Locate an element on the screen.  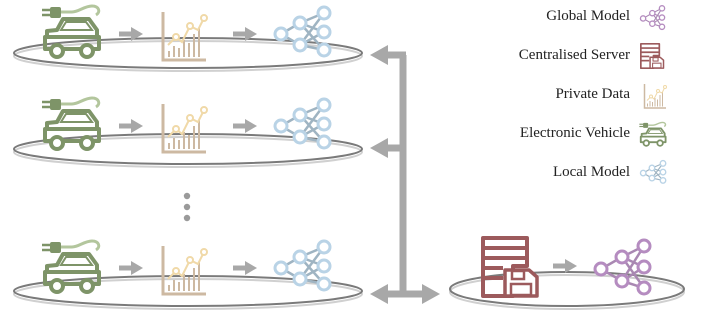
legend-label-centralised-server: Centralised Server is located at coordinates (574, 55).